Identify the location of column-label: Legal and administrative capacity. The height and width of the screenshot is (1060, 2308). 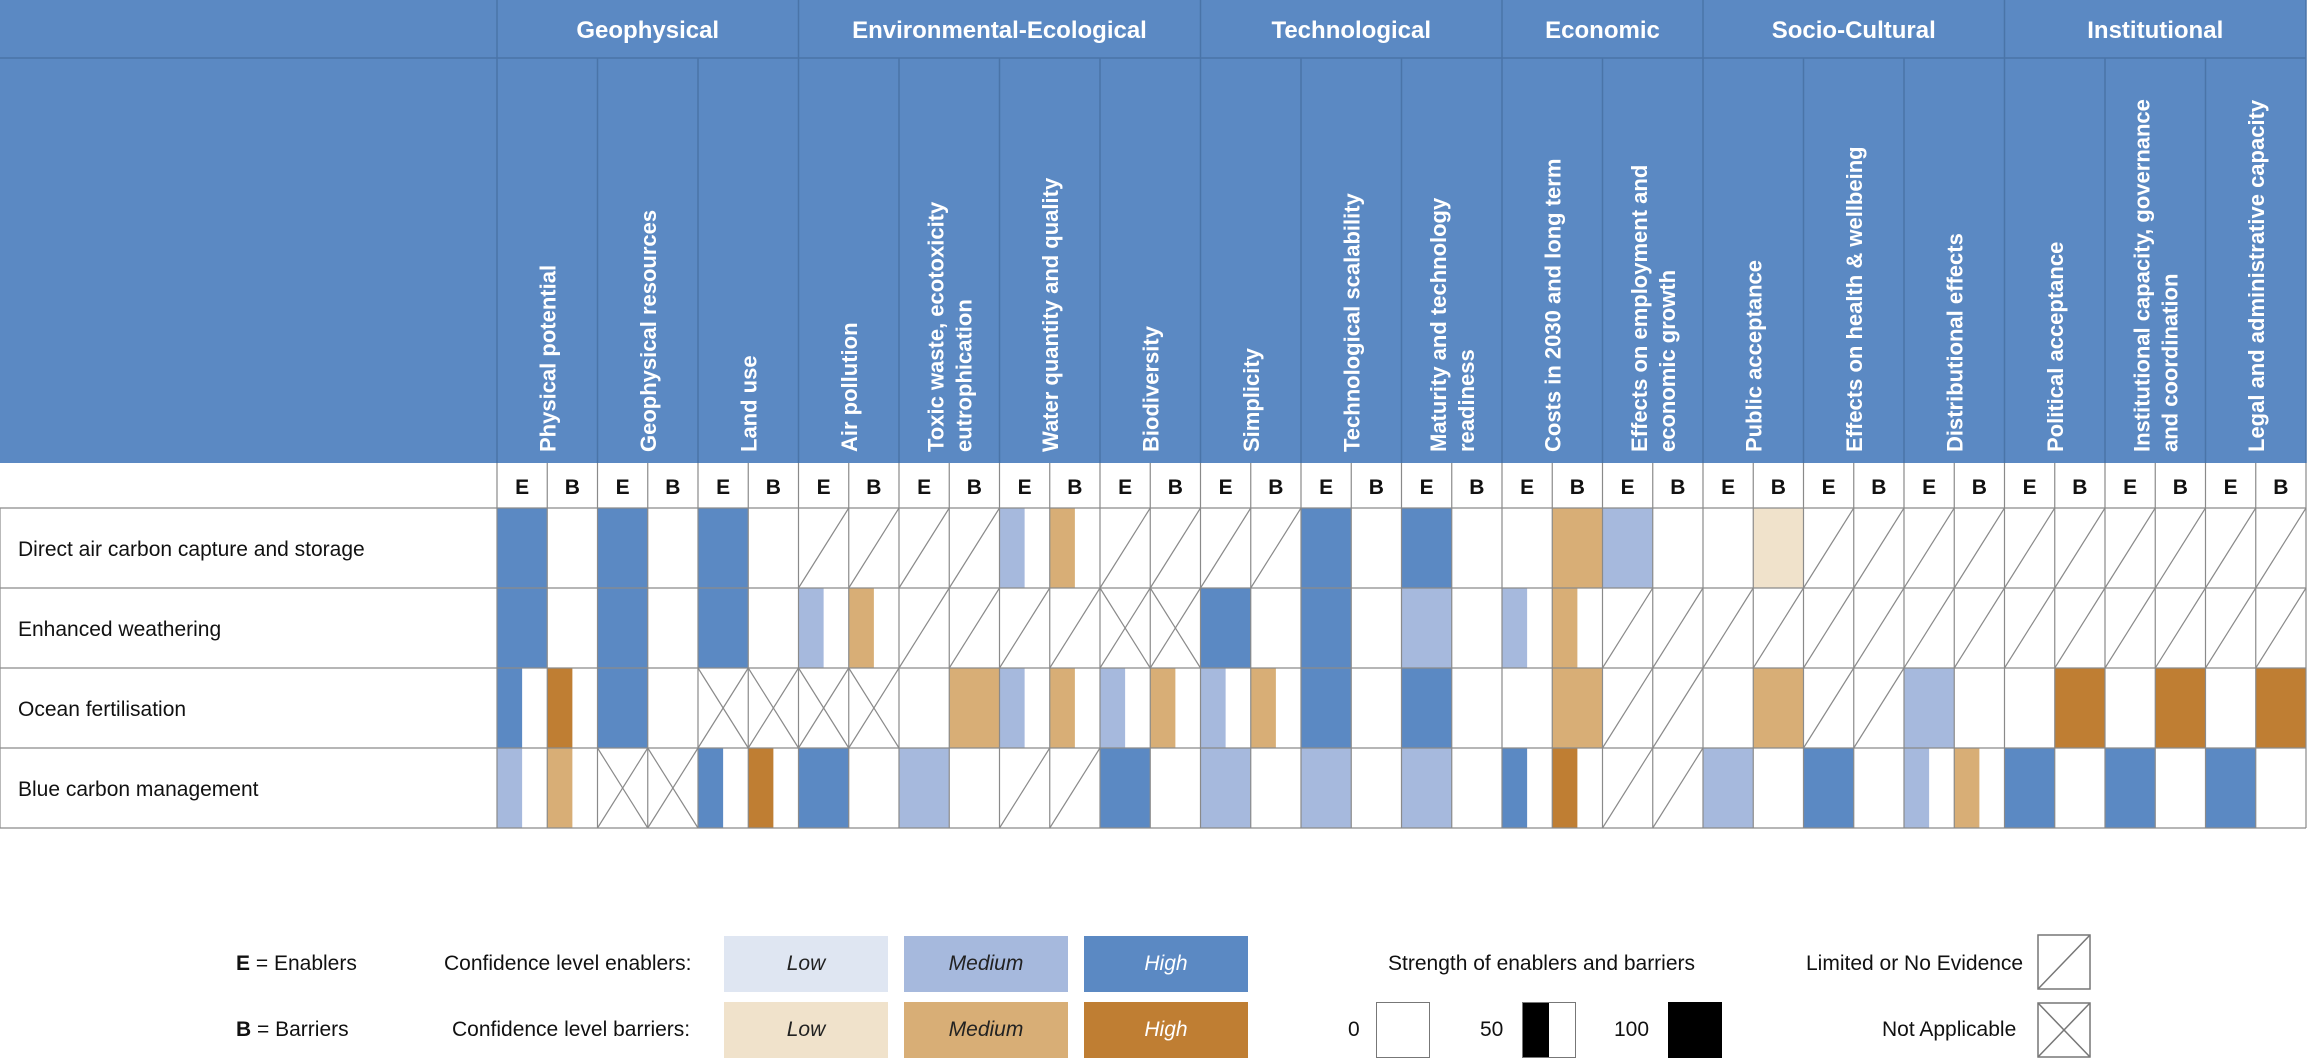
(2256, 275).